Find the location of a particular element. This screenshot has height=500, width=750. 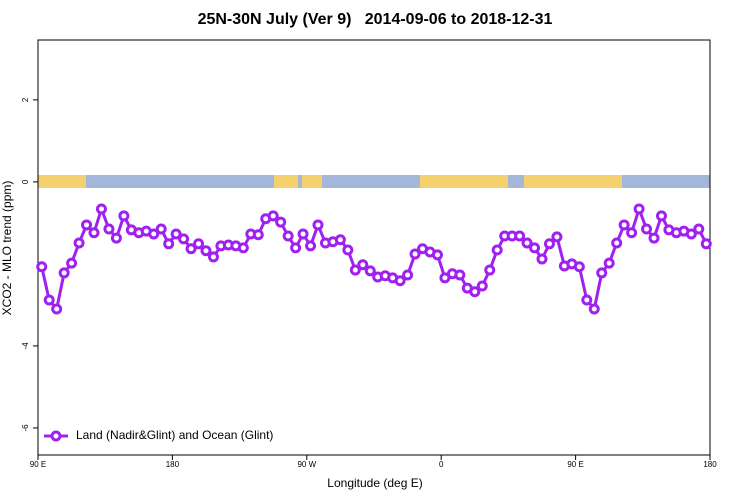

x-axis-label: Longitude (deg E) is located at coordinates (374, 483).